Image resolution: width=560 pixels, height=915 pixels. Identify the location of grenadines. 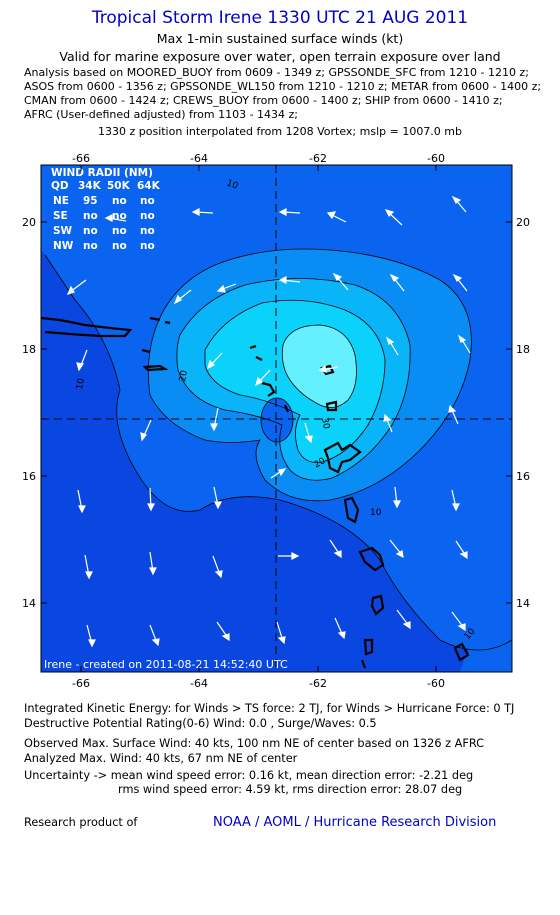
(363, 664).